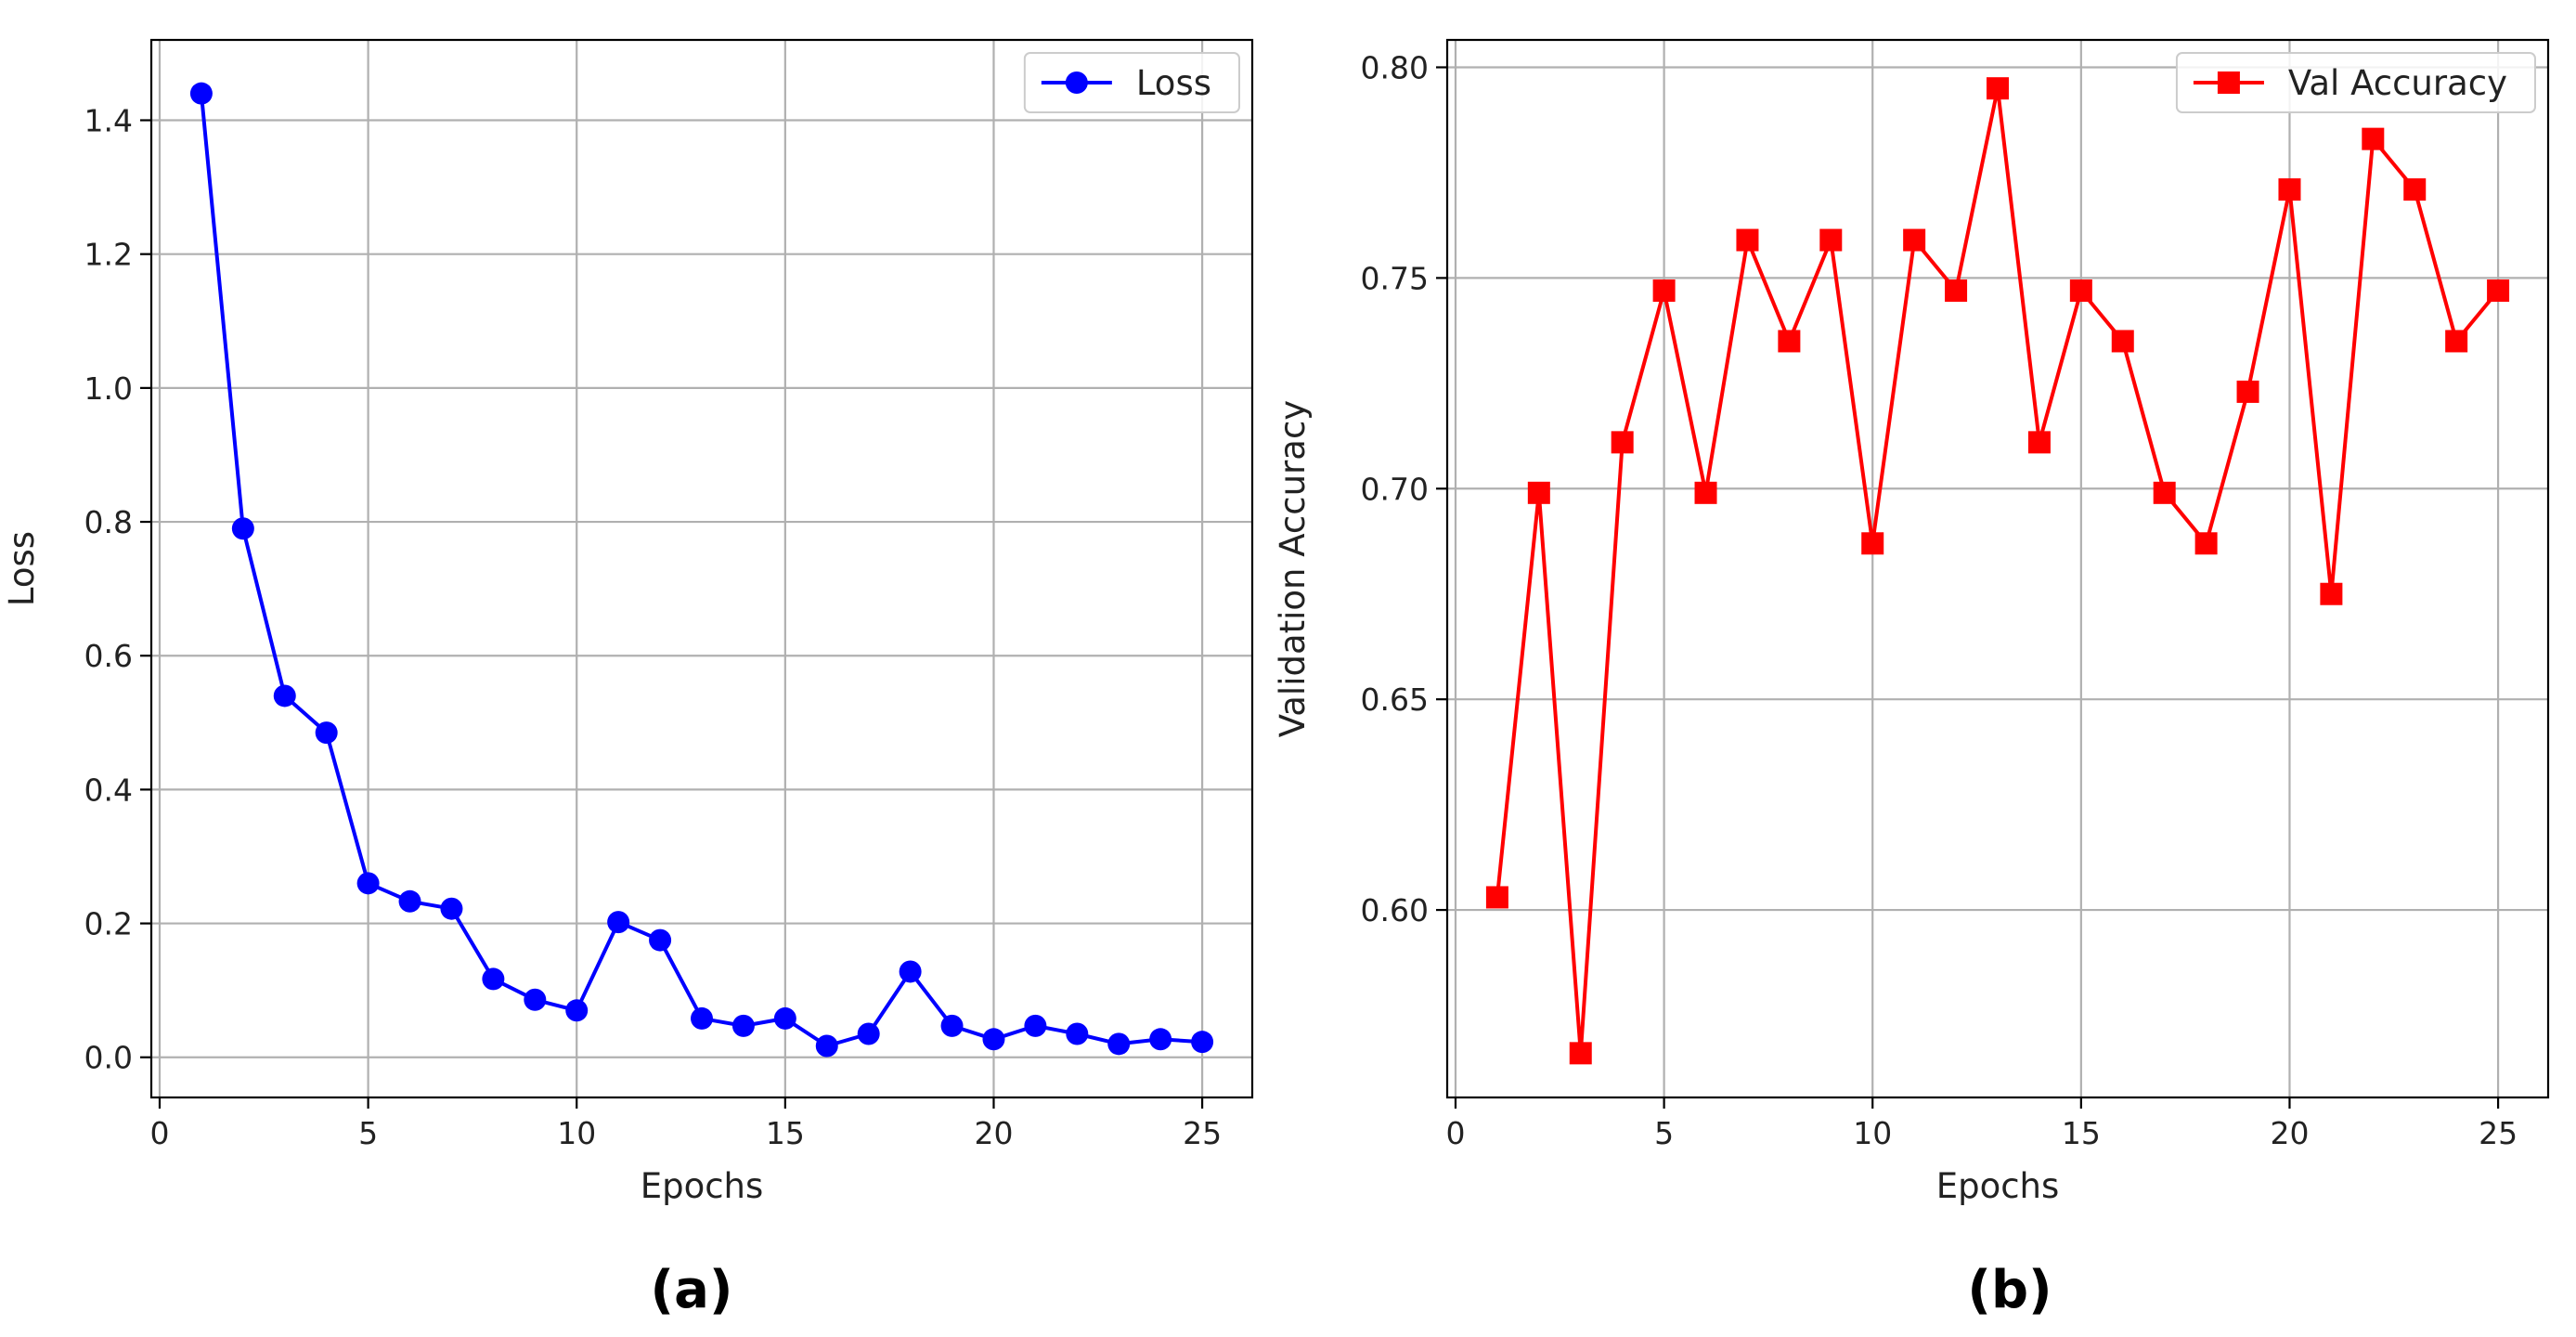 Image resolution: width=2576 pixels, height=1337 pixels. What do you see at coordinates (1455, 1133) in the screenshot?
I see `val-accuracy-x-tick-label: 0` at bounding box center [1455, 1133].